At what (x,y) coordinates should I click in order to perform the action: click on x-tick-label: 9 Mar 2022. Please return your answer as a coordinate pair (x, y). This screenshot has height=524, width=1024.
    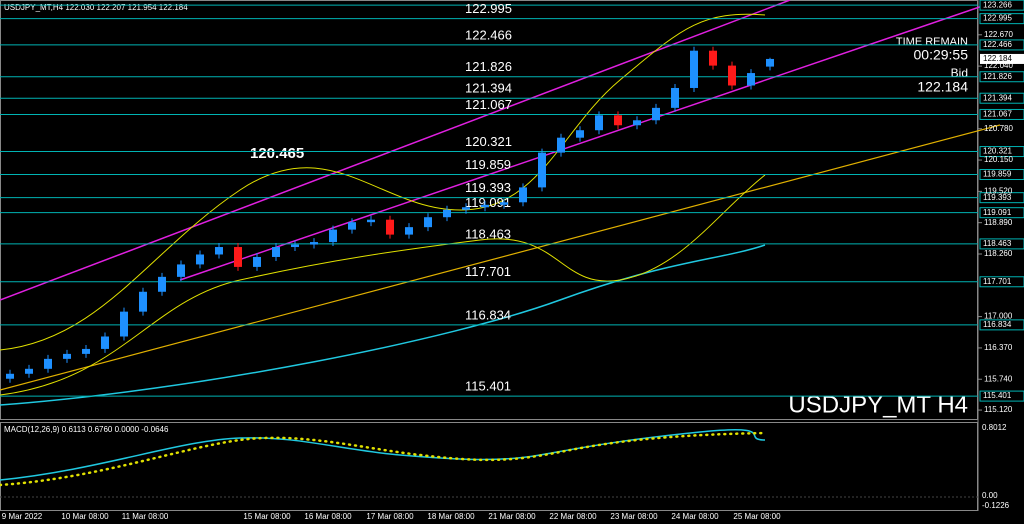
    Looking at the image, I should click on (22, 516).